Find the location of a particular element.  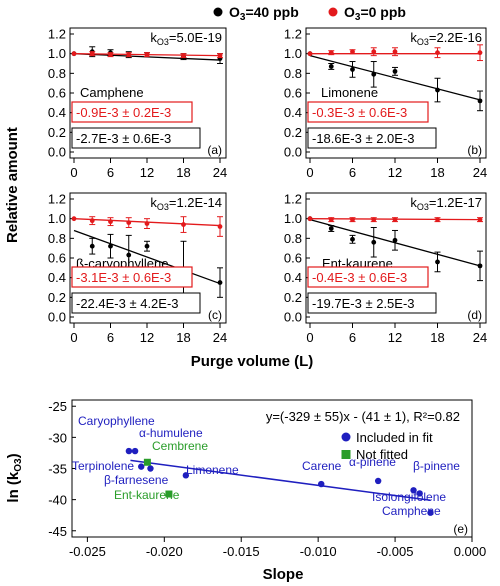

x-tick-label: -0.015 is located at coordinates (241, 551).